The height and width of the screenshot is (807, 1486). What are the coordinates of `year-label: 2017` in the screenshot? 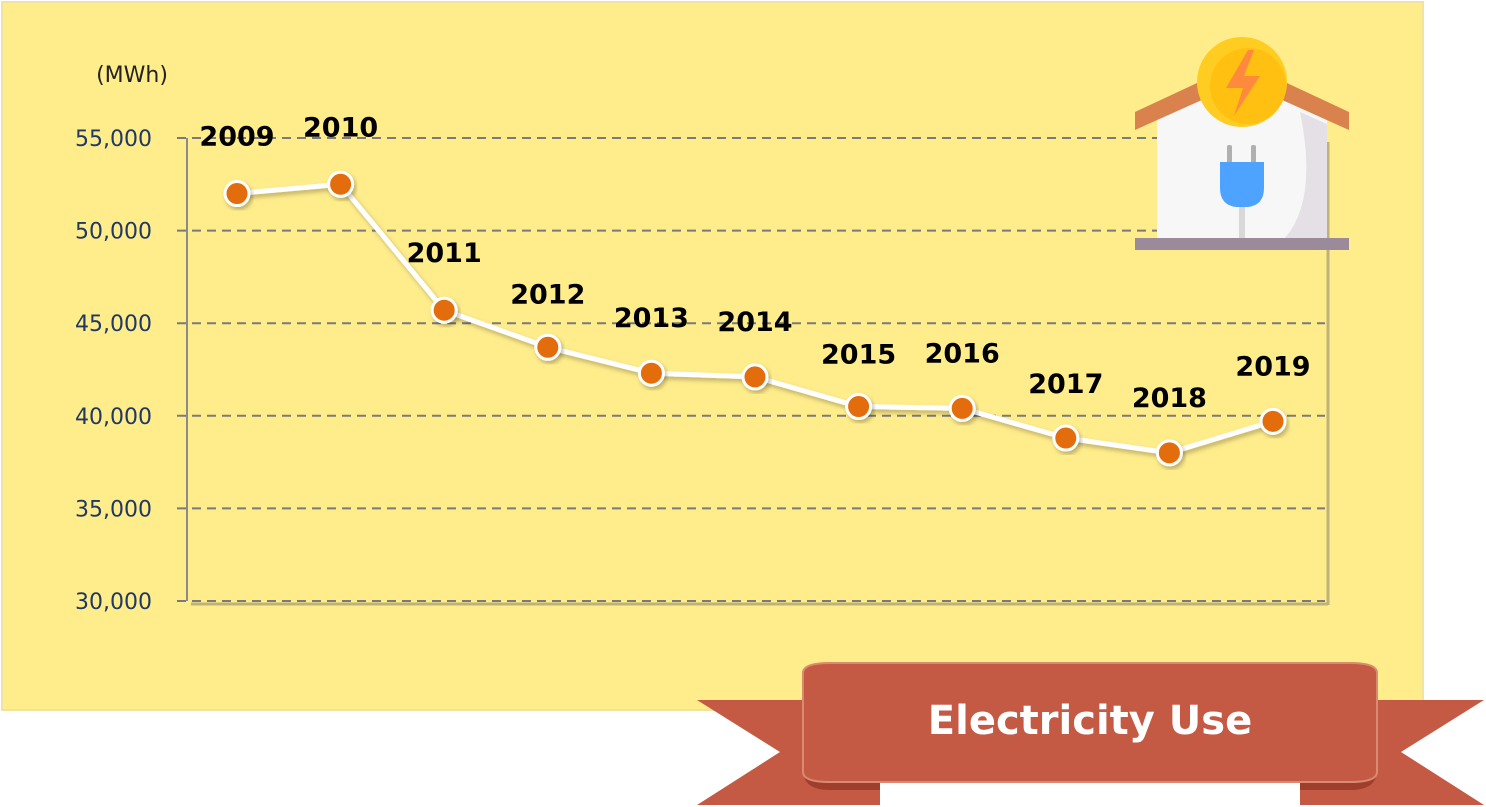 It's located at (1065, 384).